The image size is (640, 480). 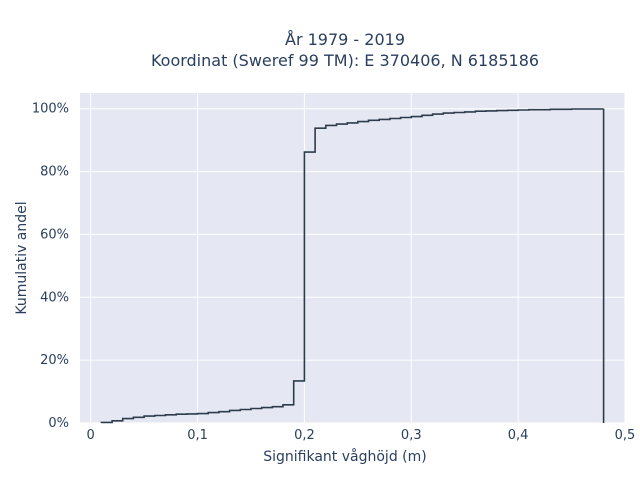 I want to click on y-tick-label: 100%, so click(x=50, y=109).